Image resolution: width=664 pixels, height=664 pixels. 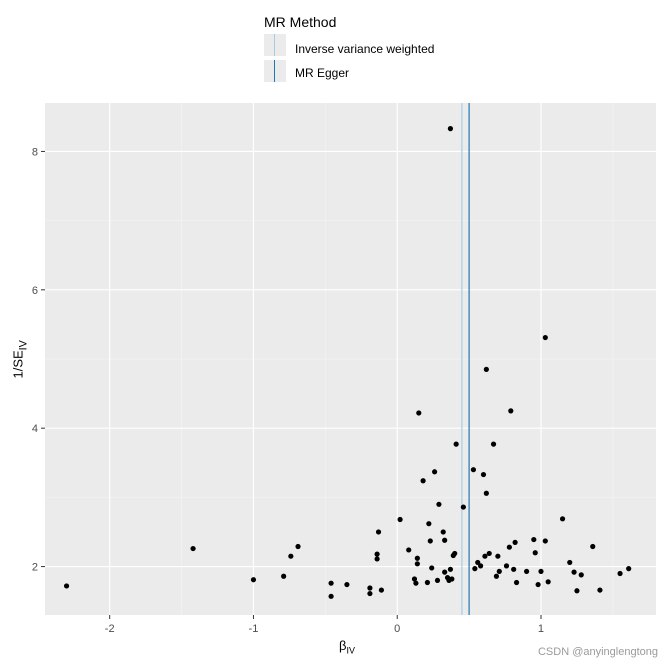 What do you see at coordinates (38, 360) in the screenshot?
I see `y-axis-ticks: 2 4 6 8` at bounding box center [38, 360].